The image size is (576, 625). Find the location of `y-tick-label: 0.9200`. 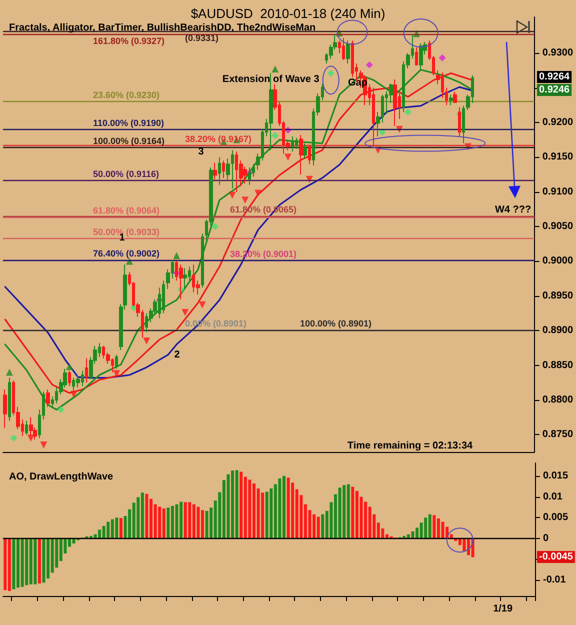

y-tick-label: 0.9200 is located at coordinates (558, 122).